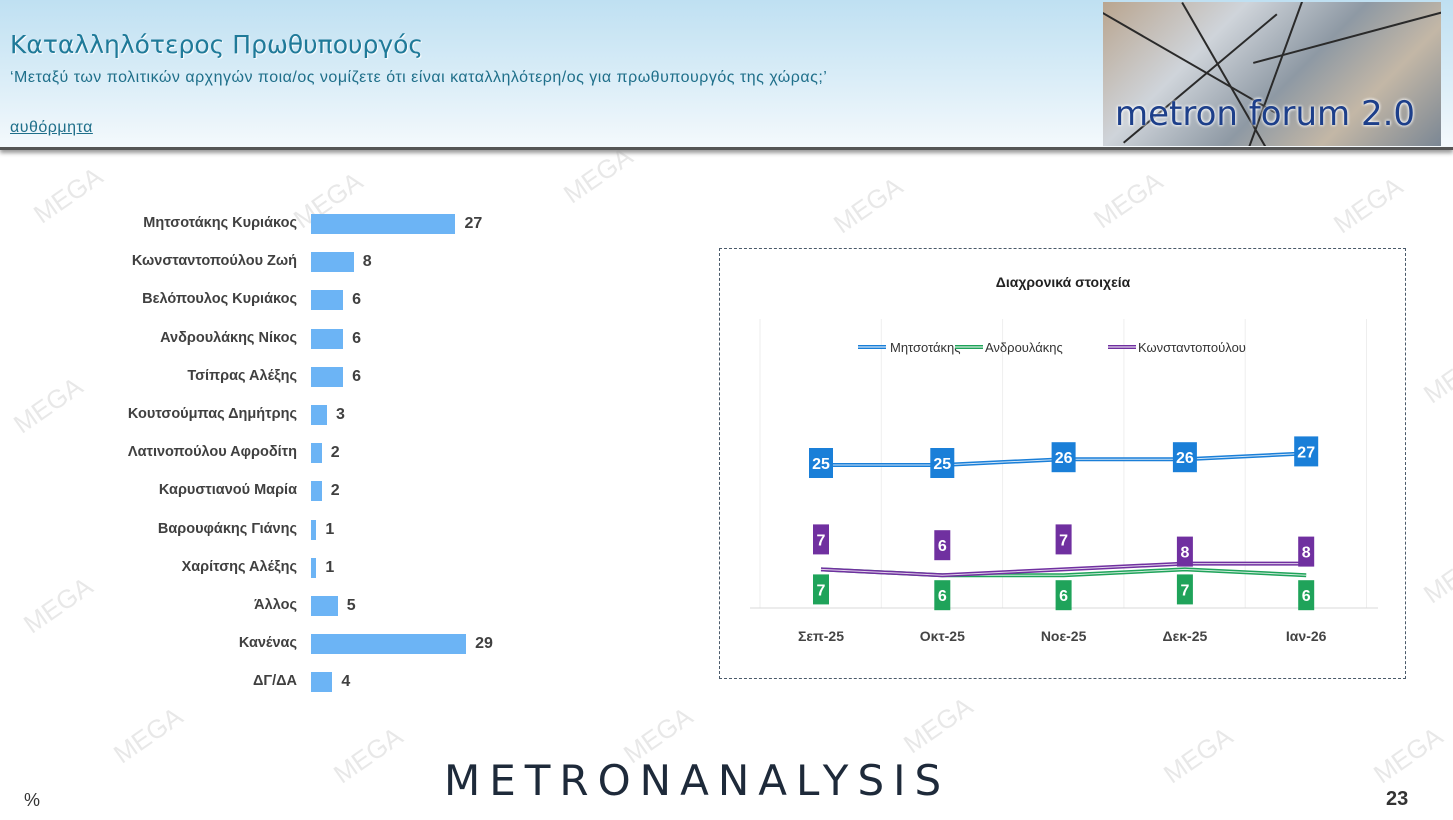 This screenshot has height=820, width=1453. What do you see at coordinates (227, 528) in the screenshot?
I see `bar-label: Βαρουφάκης Γιάνης` at bounding box center [227, 528].